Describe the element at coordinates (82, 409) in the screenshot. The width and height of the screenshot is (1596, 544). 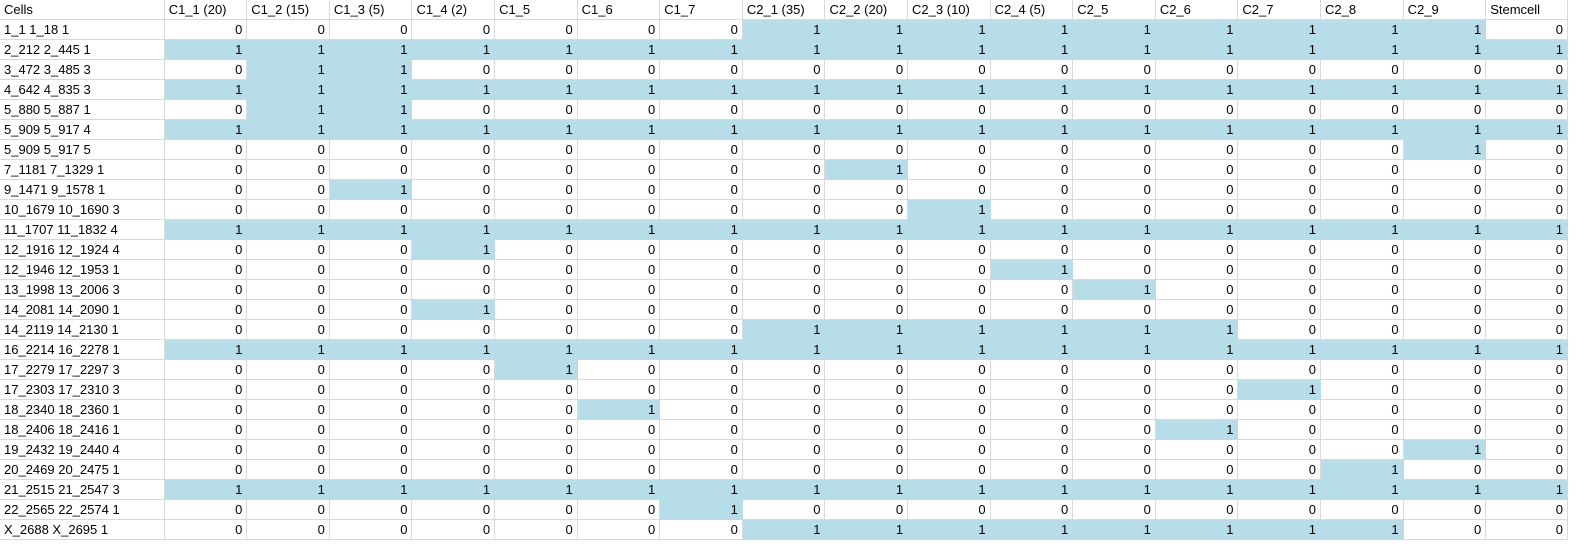
I see `row-label-cell: 18_2340 18_2360 1` at that location.